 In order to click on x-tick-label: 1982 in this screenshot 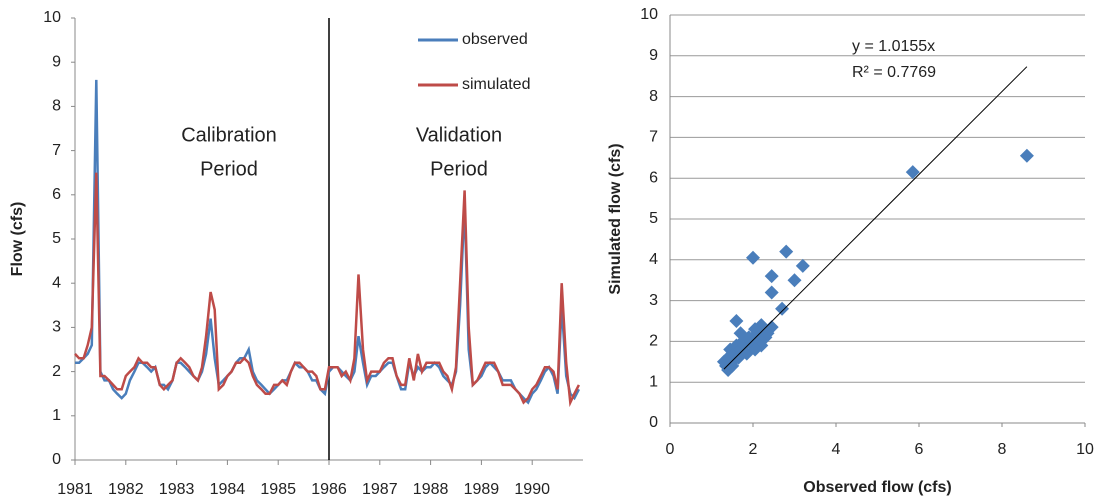, I will do `click(126, 489)`.